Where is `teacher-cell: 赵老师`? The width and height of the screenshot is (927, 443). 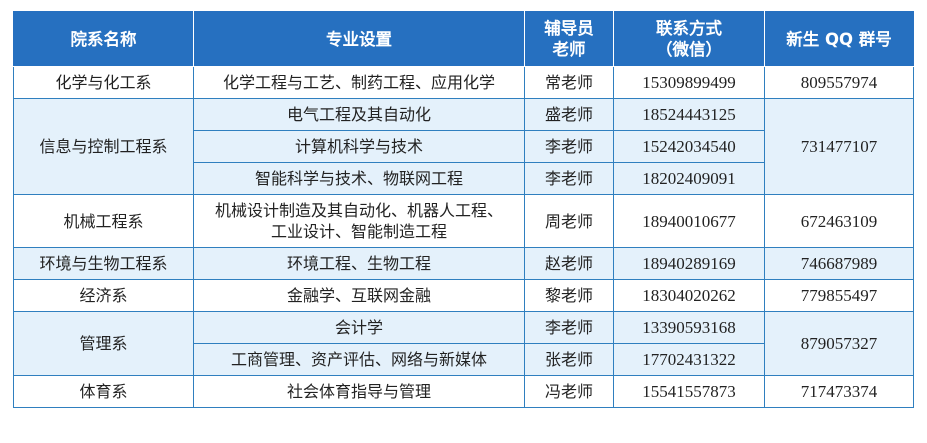
teacher-cell: 赵老师 is located at coordinates (569, 263).